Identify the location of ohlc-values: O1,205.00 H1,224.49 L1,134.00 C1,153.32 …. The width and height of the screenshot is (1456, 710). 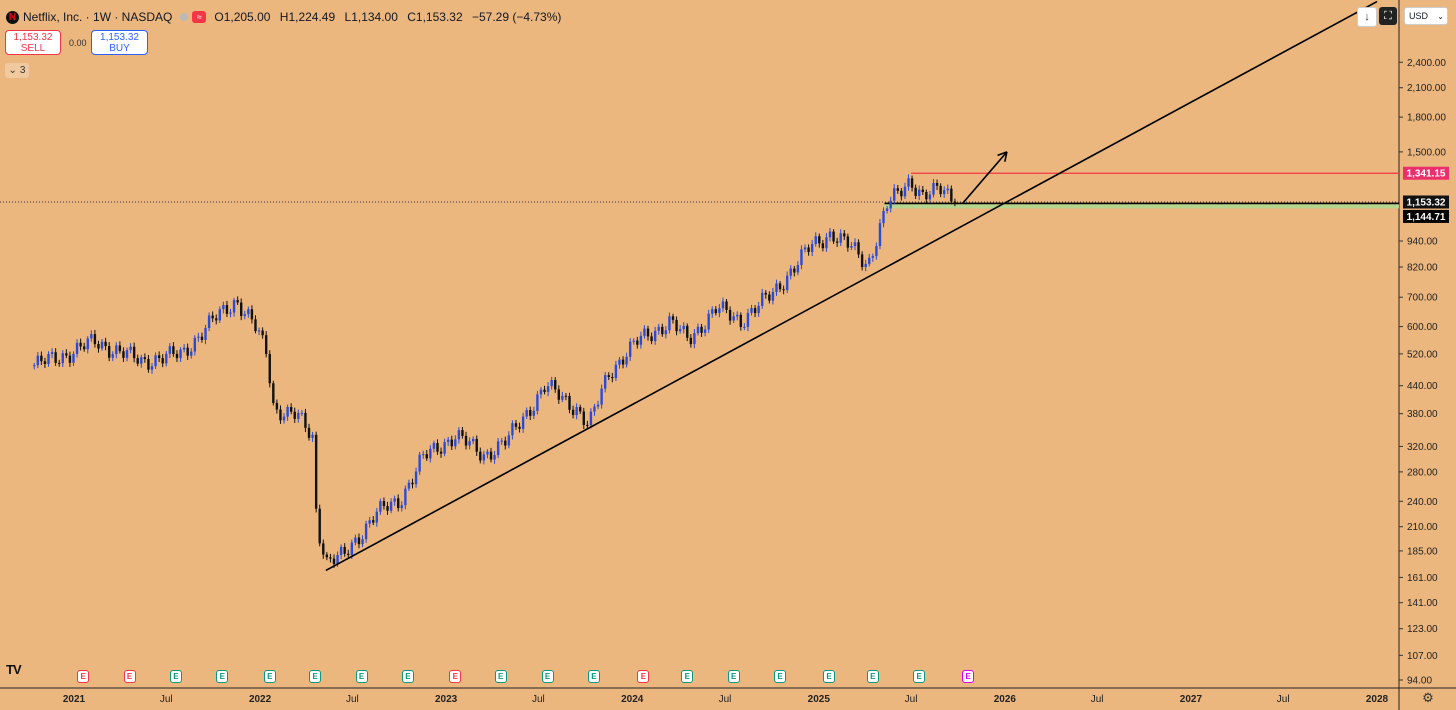
(390, 17).